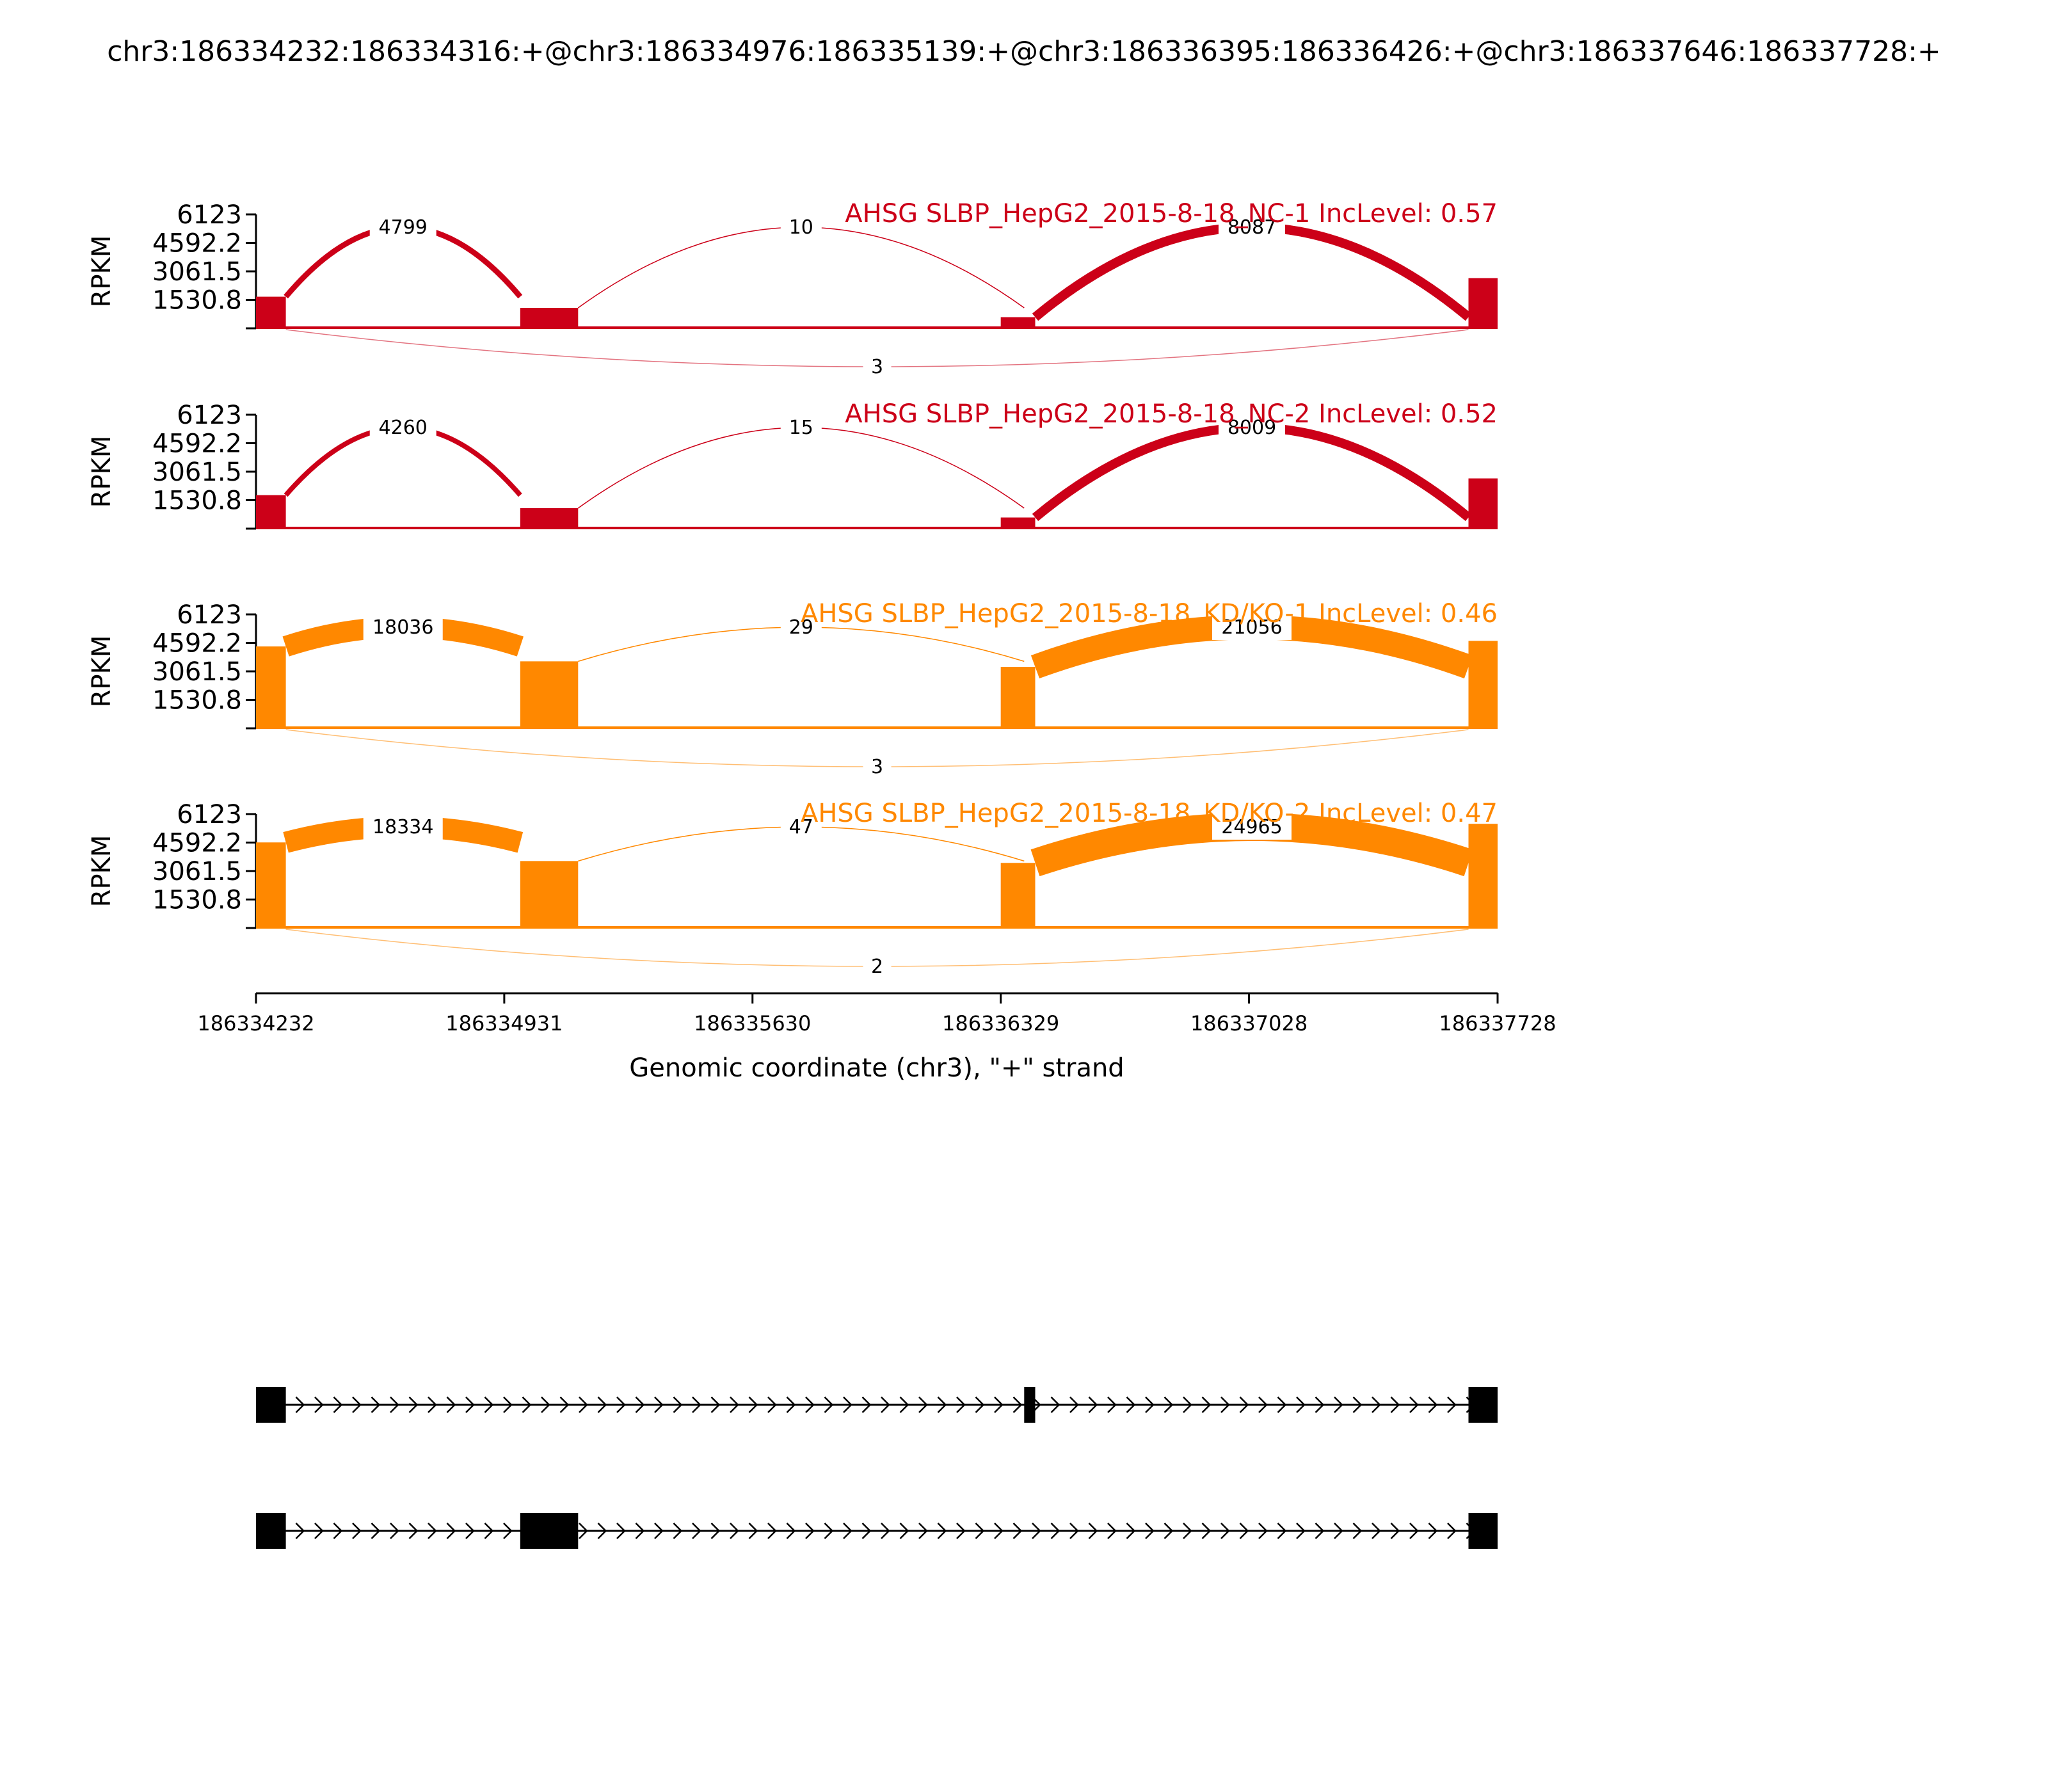 This screenshot has width=2048, height=1792. Describe the element at coordinates (1249, 1023) in the screenshot. I see `x-tick-label: 186337028` at that location.